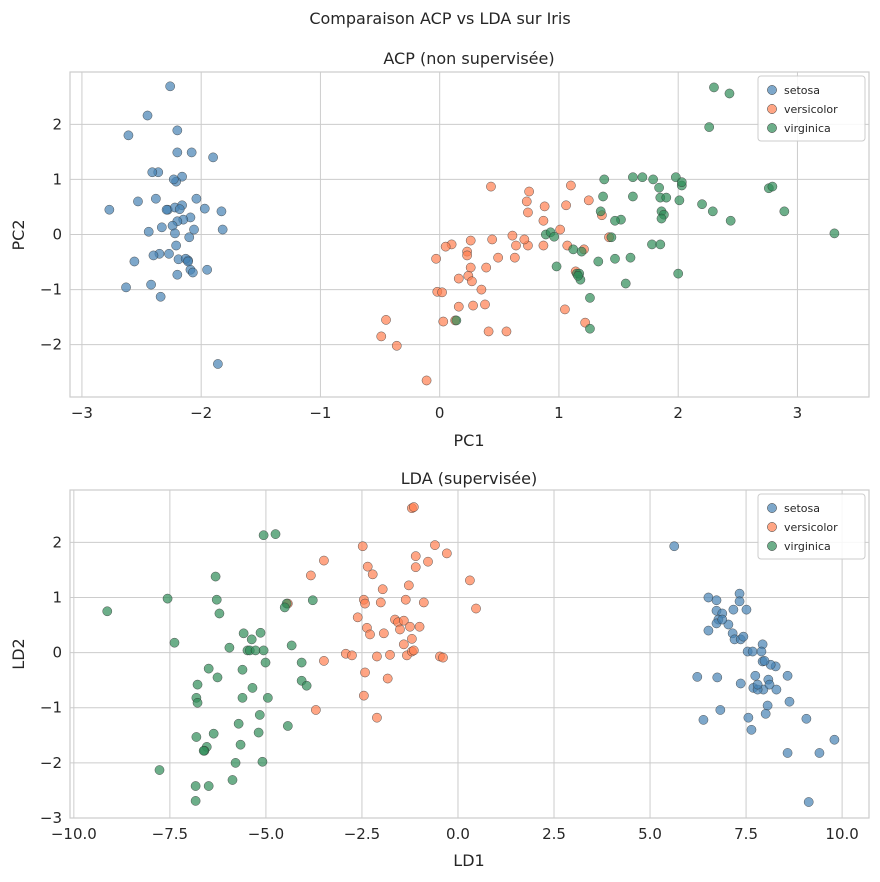 This screenshot has width=880, height=882. Describe the element at coordinates (439, 18) in the screenshot. I see `figure-title: Comparaison ACP vs LDA sur Iris` at that location.